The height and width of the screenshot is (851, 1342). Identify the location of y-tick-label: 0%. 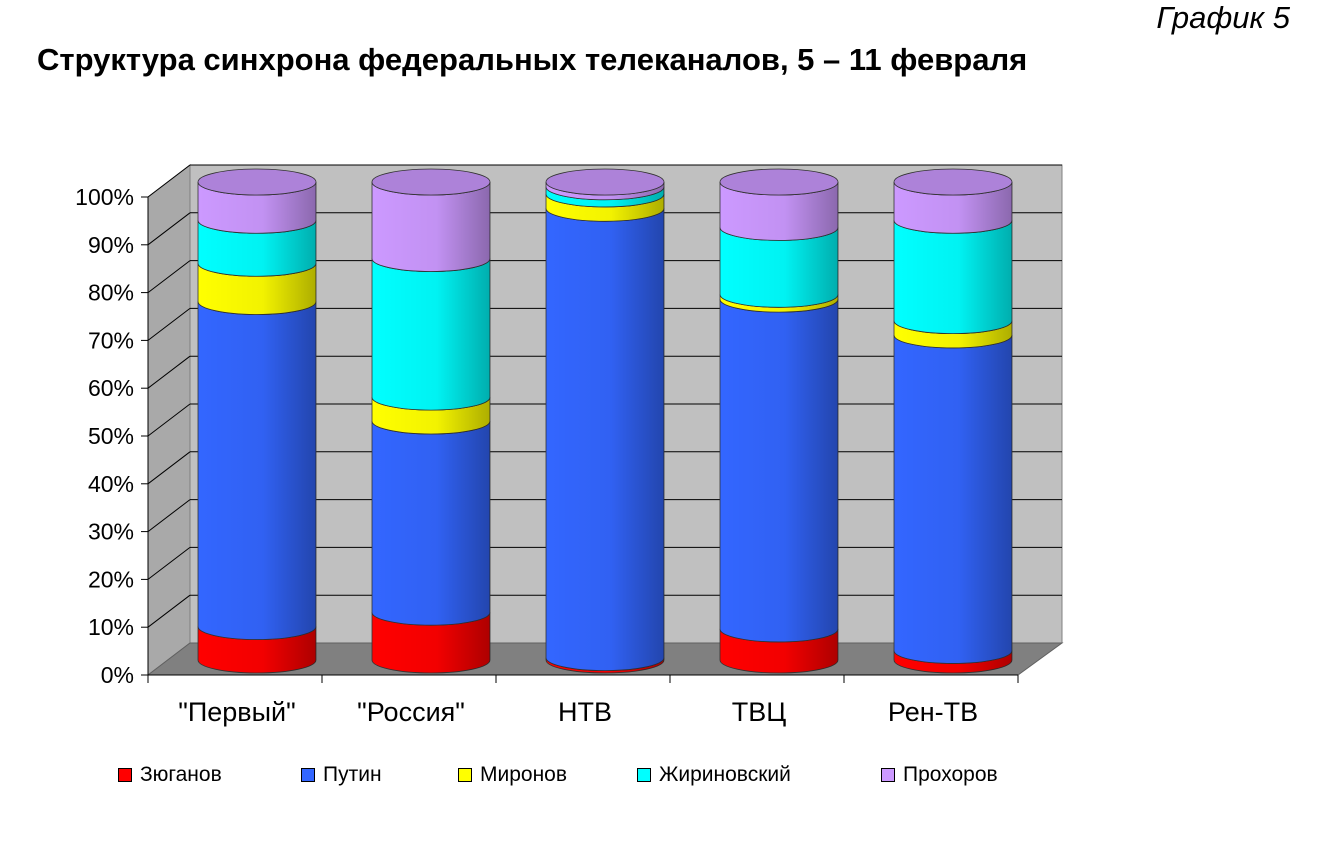
(117, 675).